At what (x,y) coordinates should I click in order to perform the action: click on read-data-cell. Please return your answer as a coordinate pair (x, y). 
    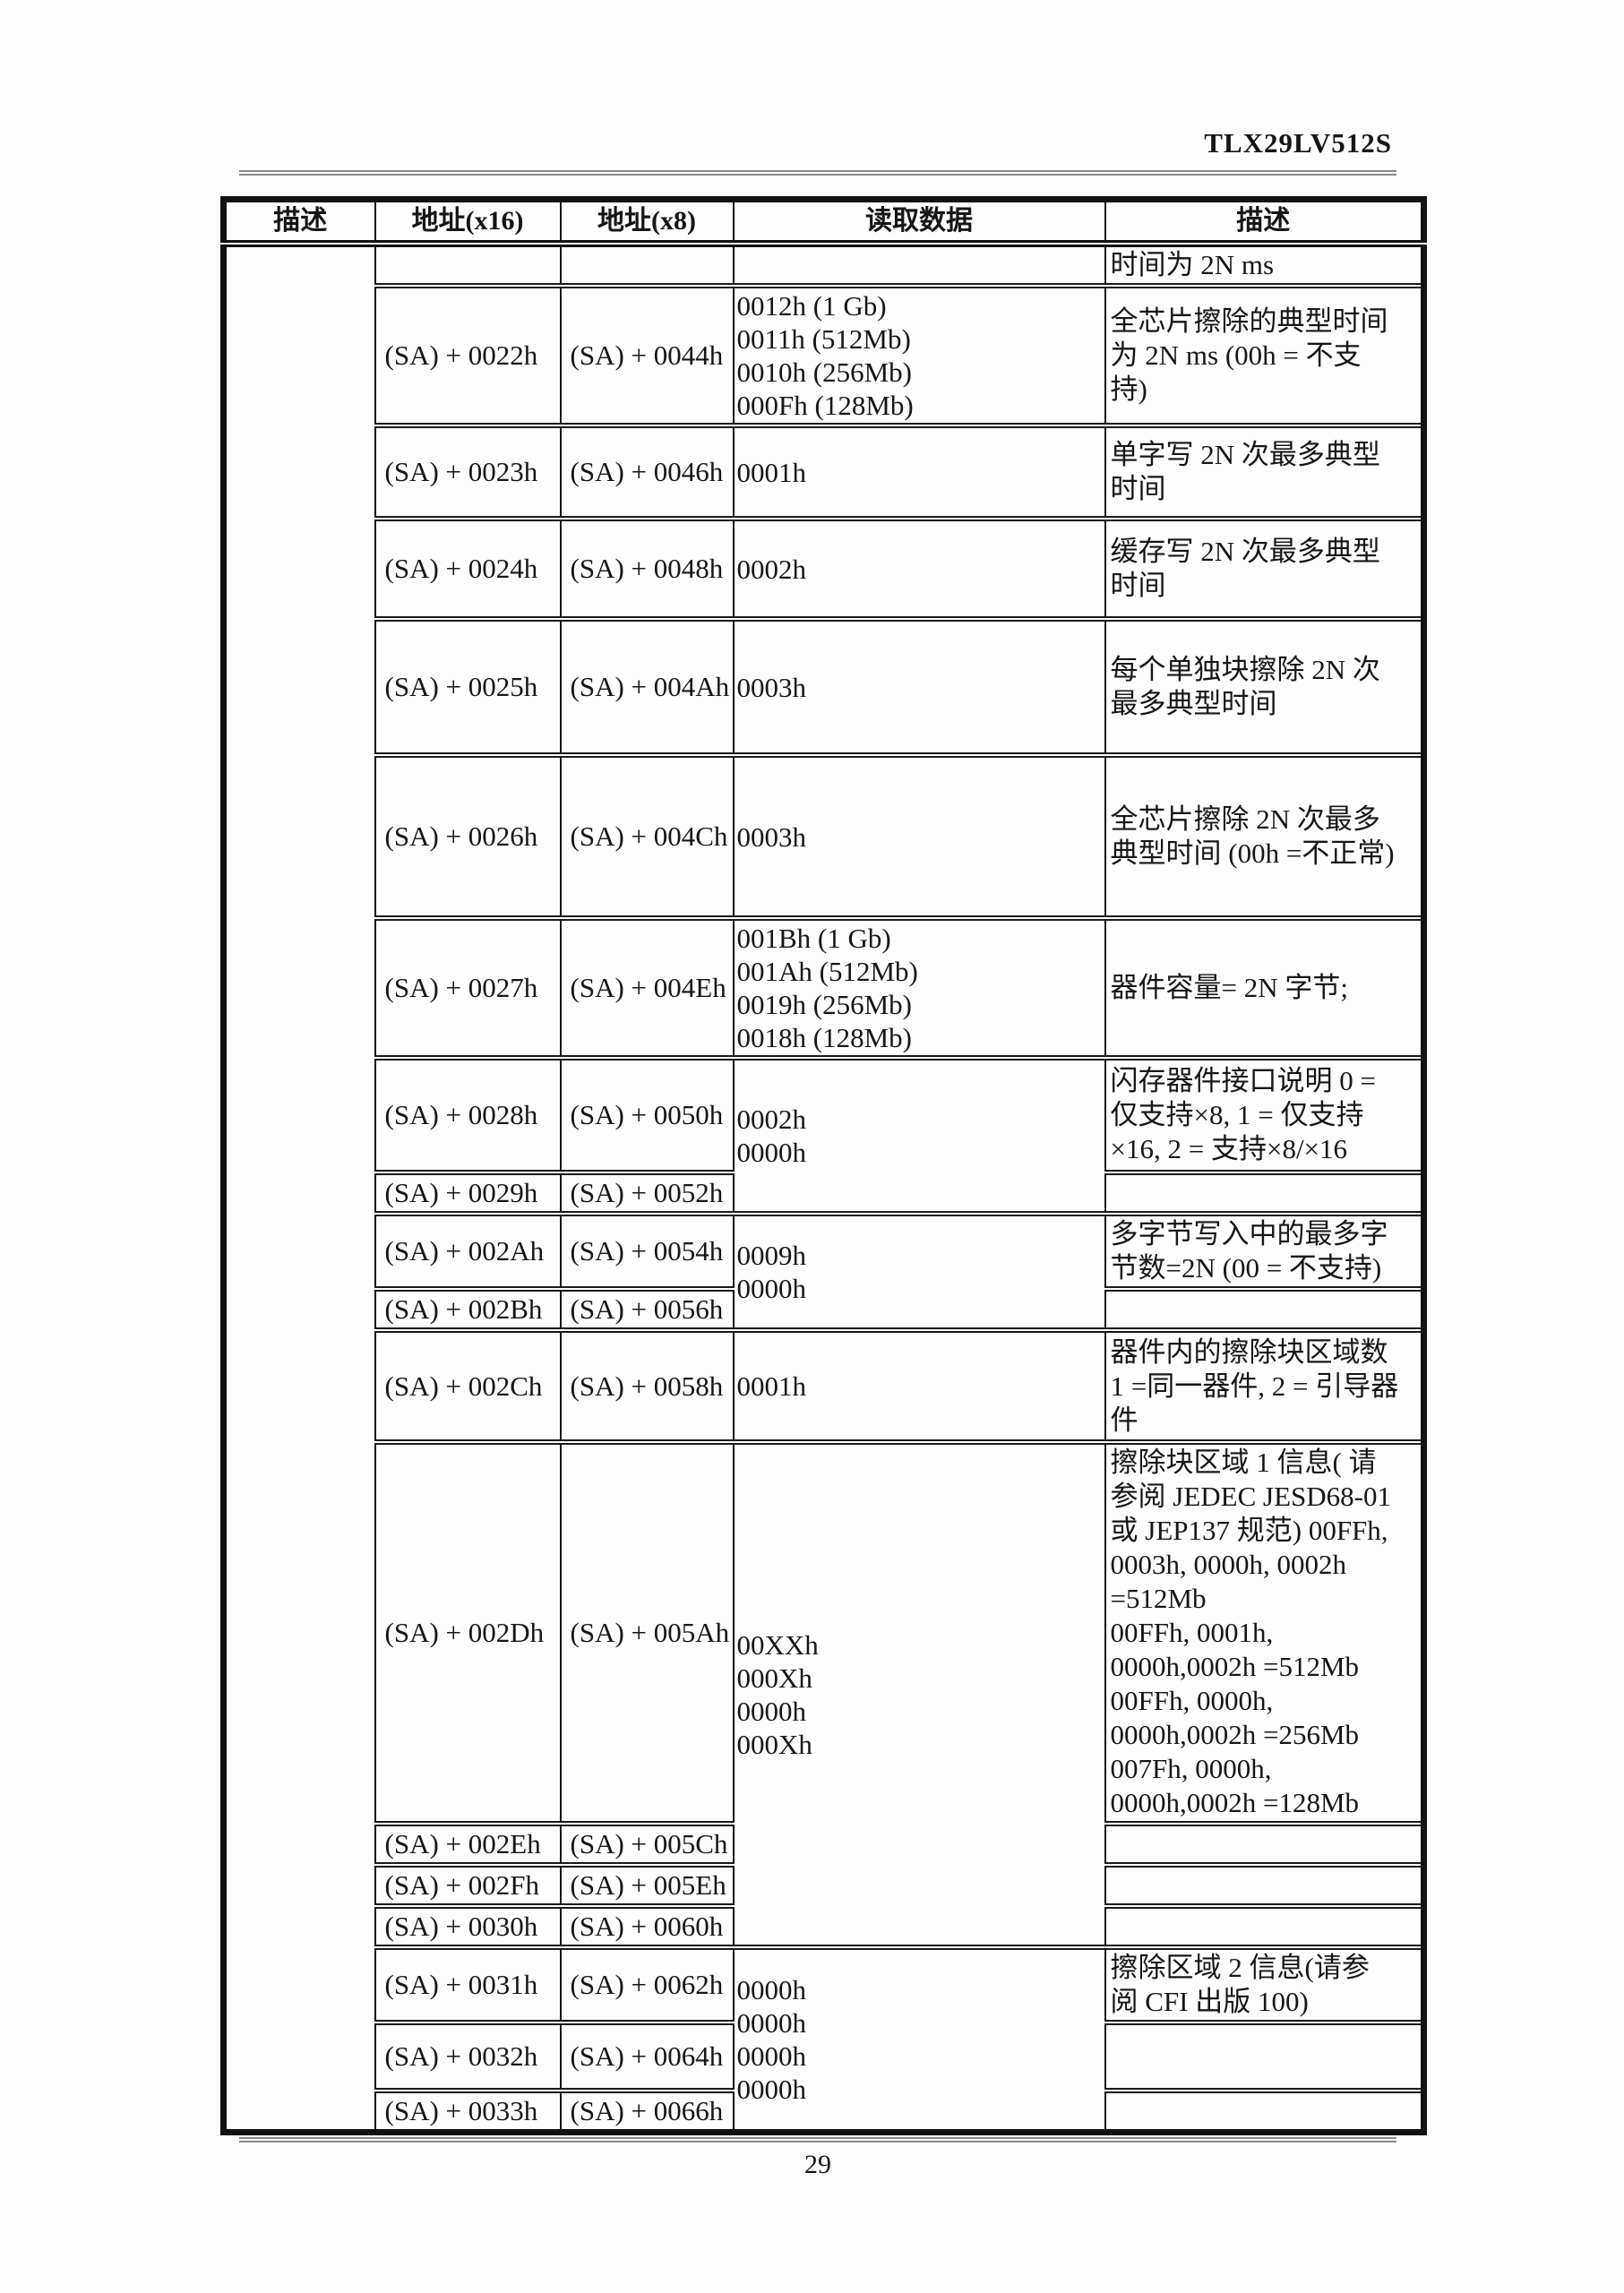
    Looking at the image, I should click on (919, 264).